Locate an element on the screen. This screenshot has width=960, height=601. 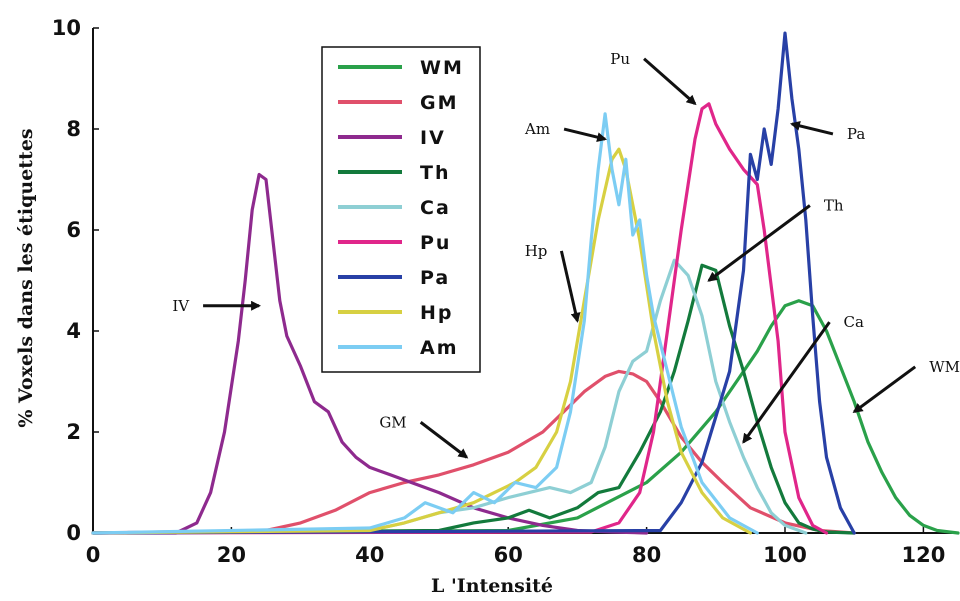
x-tick-label: 80 is located at coordinates (646, 555).